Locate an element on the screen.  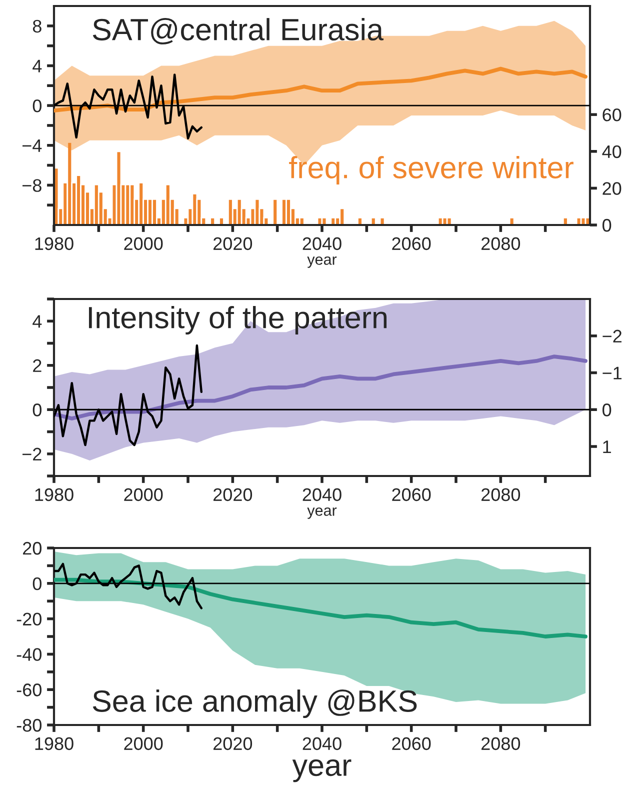
y2-tick-label: 60 is located at coordinates (612, 115).